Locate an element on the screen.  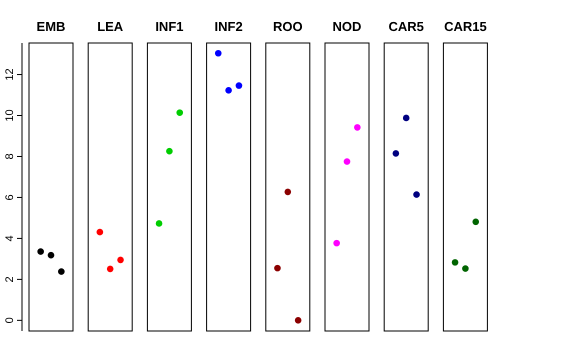
x-tick-label: EMB is located at coordinates (51, 26).